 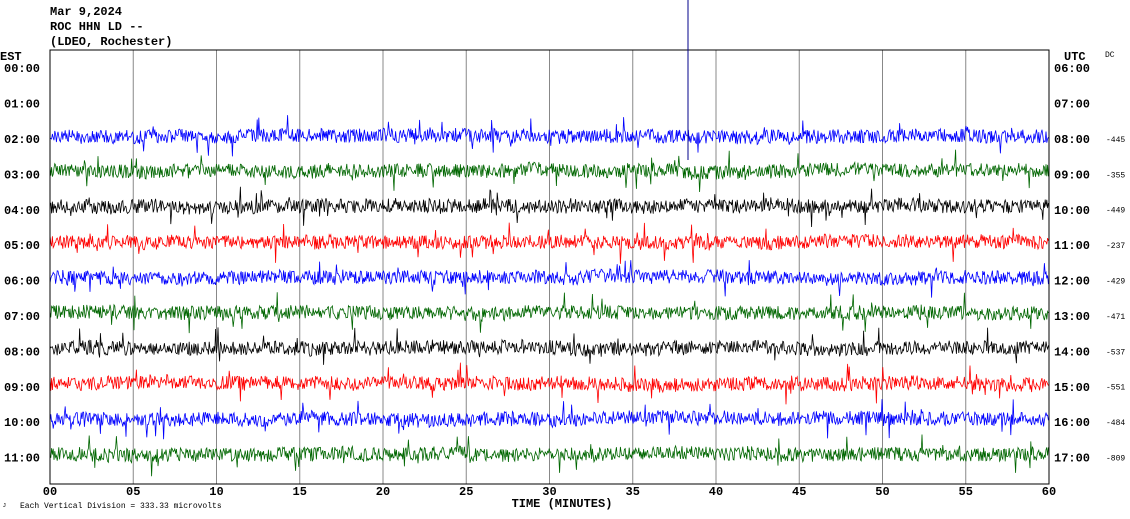 What do you see at coordinates (216, 492) in the screenshot?
I see `x-tick-label: 10` at bounding box center [216, 492].